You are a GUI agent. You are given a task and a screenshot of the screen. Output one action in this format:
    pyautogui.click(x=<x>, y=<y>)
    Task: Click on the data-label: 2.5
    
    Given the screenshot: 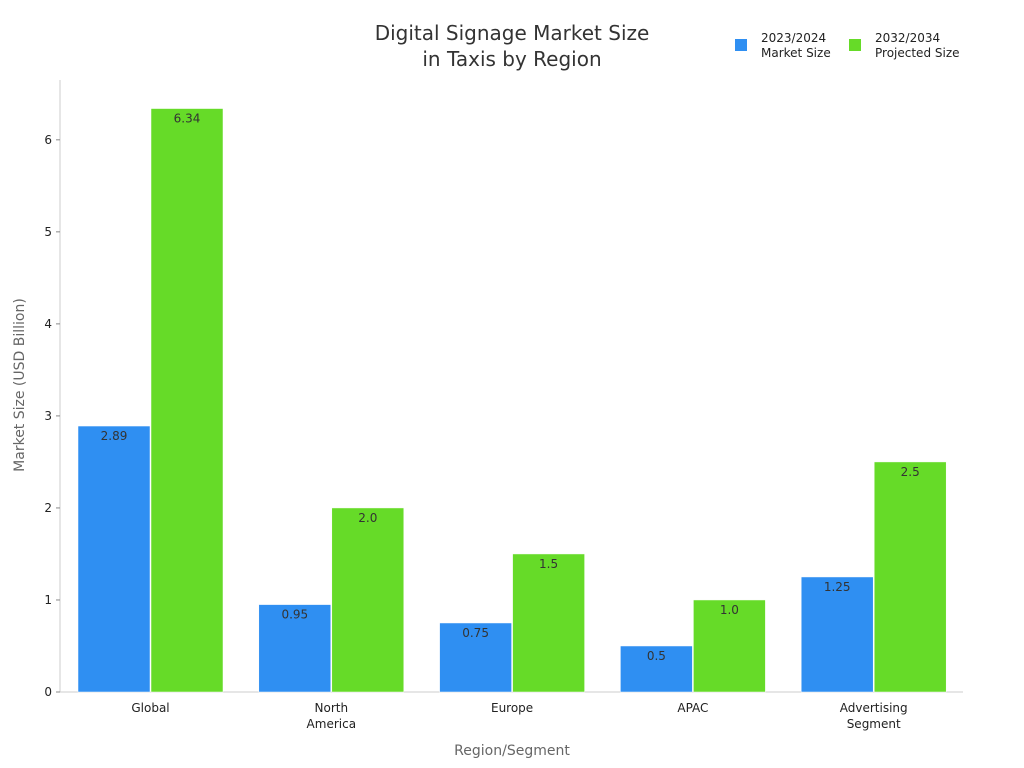 What is the action you would take?
    pyautogui.click(x=910, y=472)
    